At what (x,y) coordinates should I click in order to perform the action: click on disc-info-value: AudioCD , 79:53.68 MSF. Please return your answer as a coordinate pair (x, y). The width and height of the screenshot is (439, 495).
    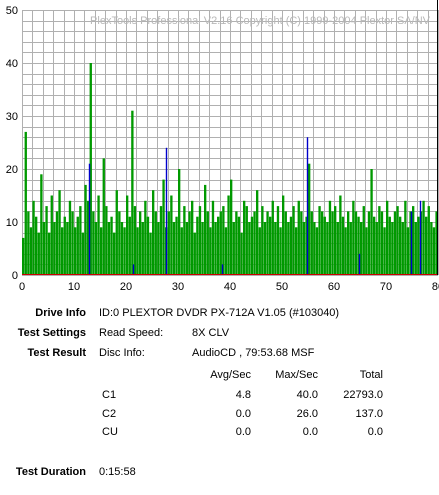
    Looking at the image, I should click on (253, 353).